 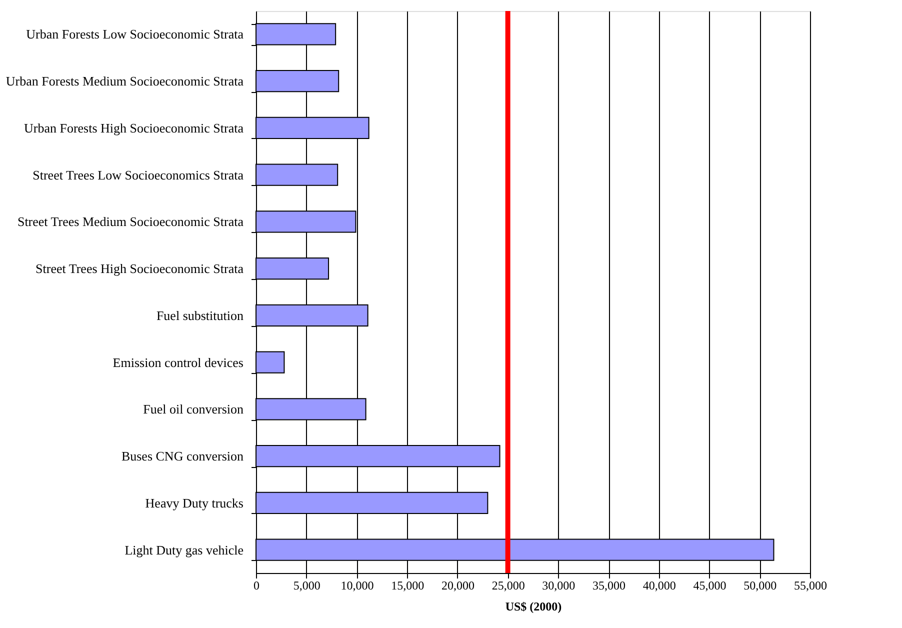 What do you see at coordinates (200, 315) in the screenshot?
I see `y-tick-label: Fuel substitution` at bounding box center [200, 315].